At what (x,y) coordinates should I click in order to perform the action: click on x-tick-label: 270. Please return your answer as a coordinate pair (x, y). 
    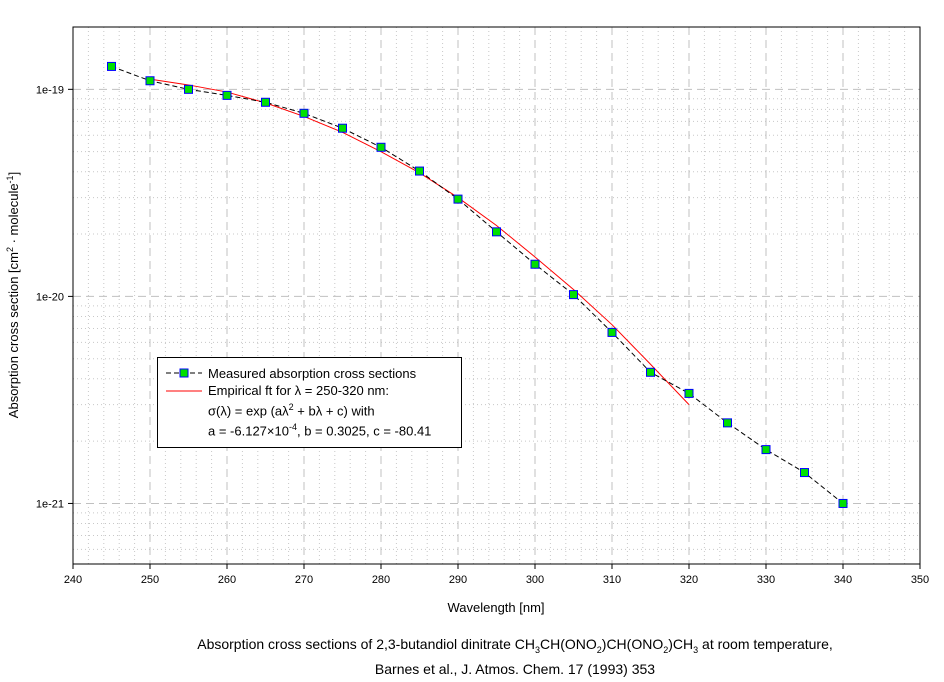
    Looking at the image, I should click on (304, 580).